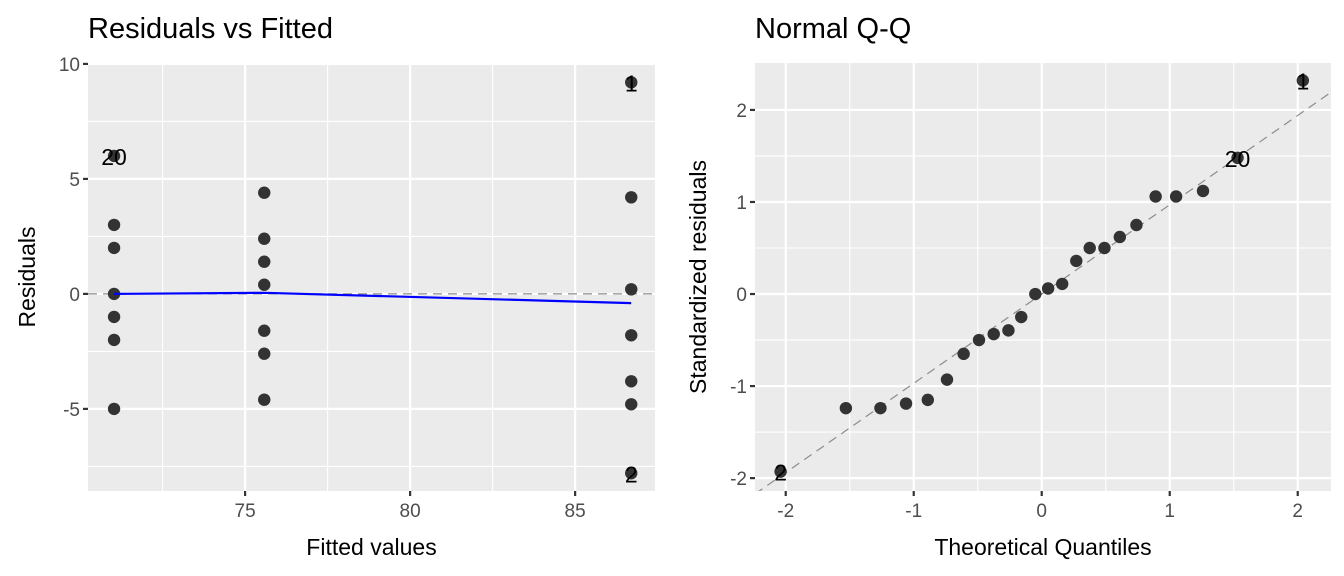  I want to click on x-tick-label: 75, so click(245, 511).